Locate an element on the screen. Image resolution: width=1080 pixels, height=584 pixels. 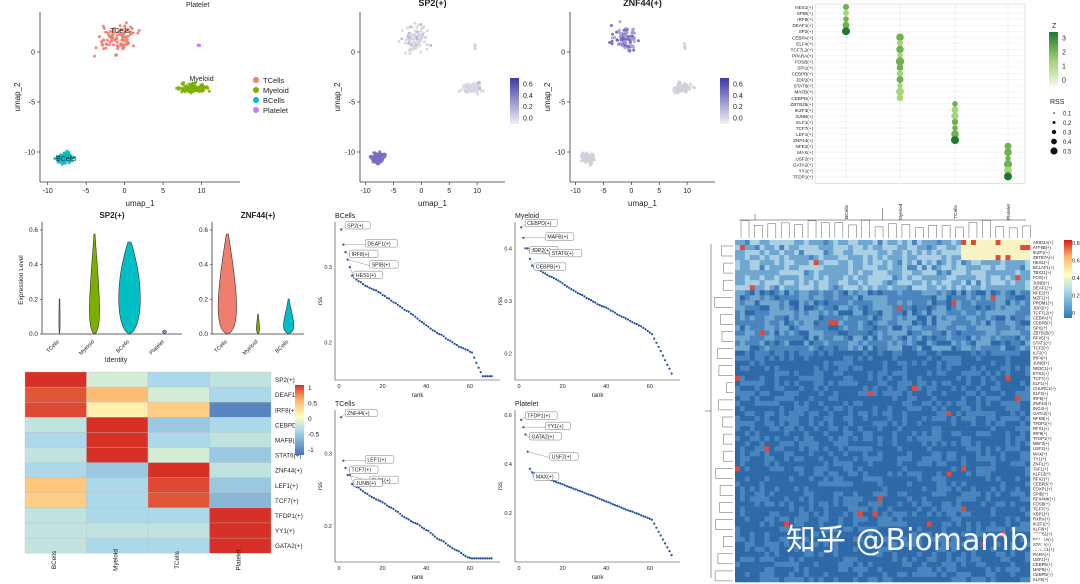
legend-swatch is located at coordinates (256, 90).